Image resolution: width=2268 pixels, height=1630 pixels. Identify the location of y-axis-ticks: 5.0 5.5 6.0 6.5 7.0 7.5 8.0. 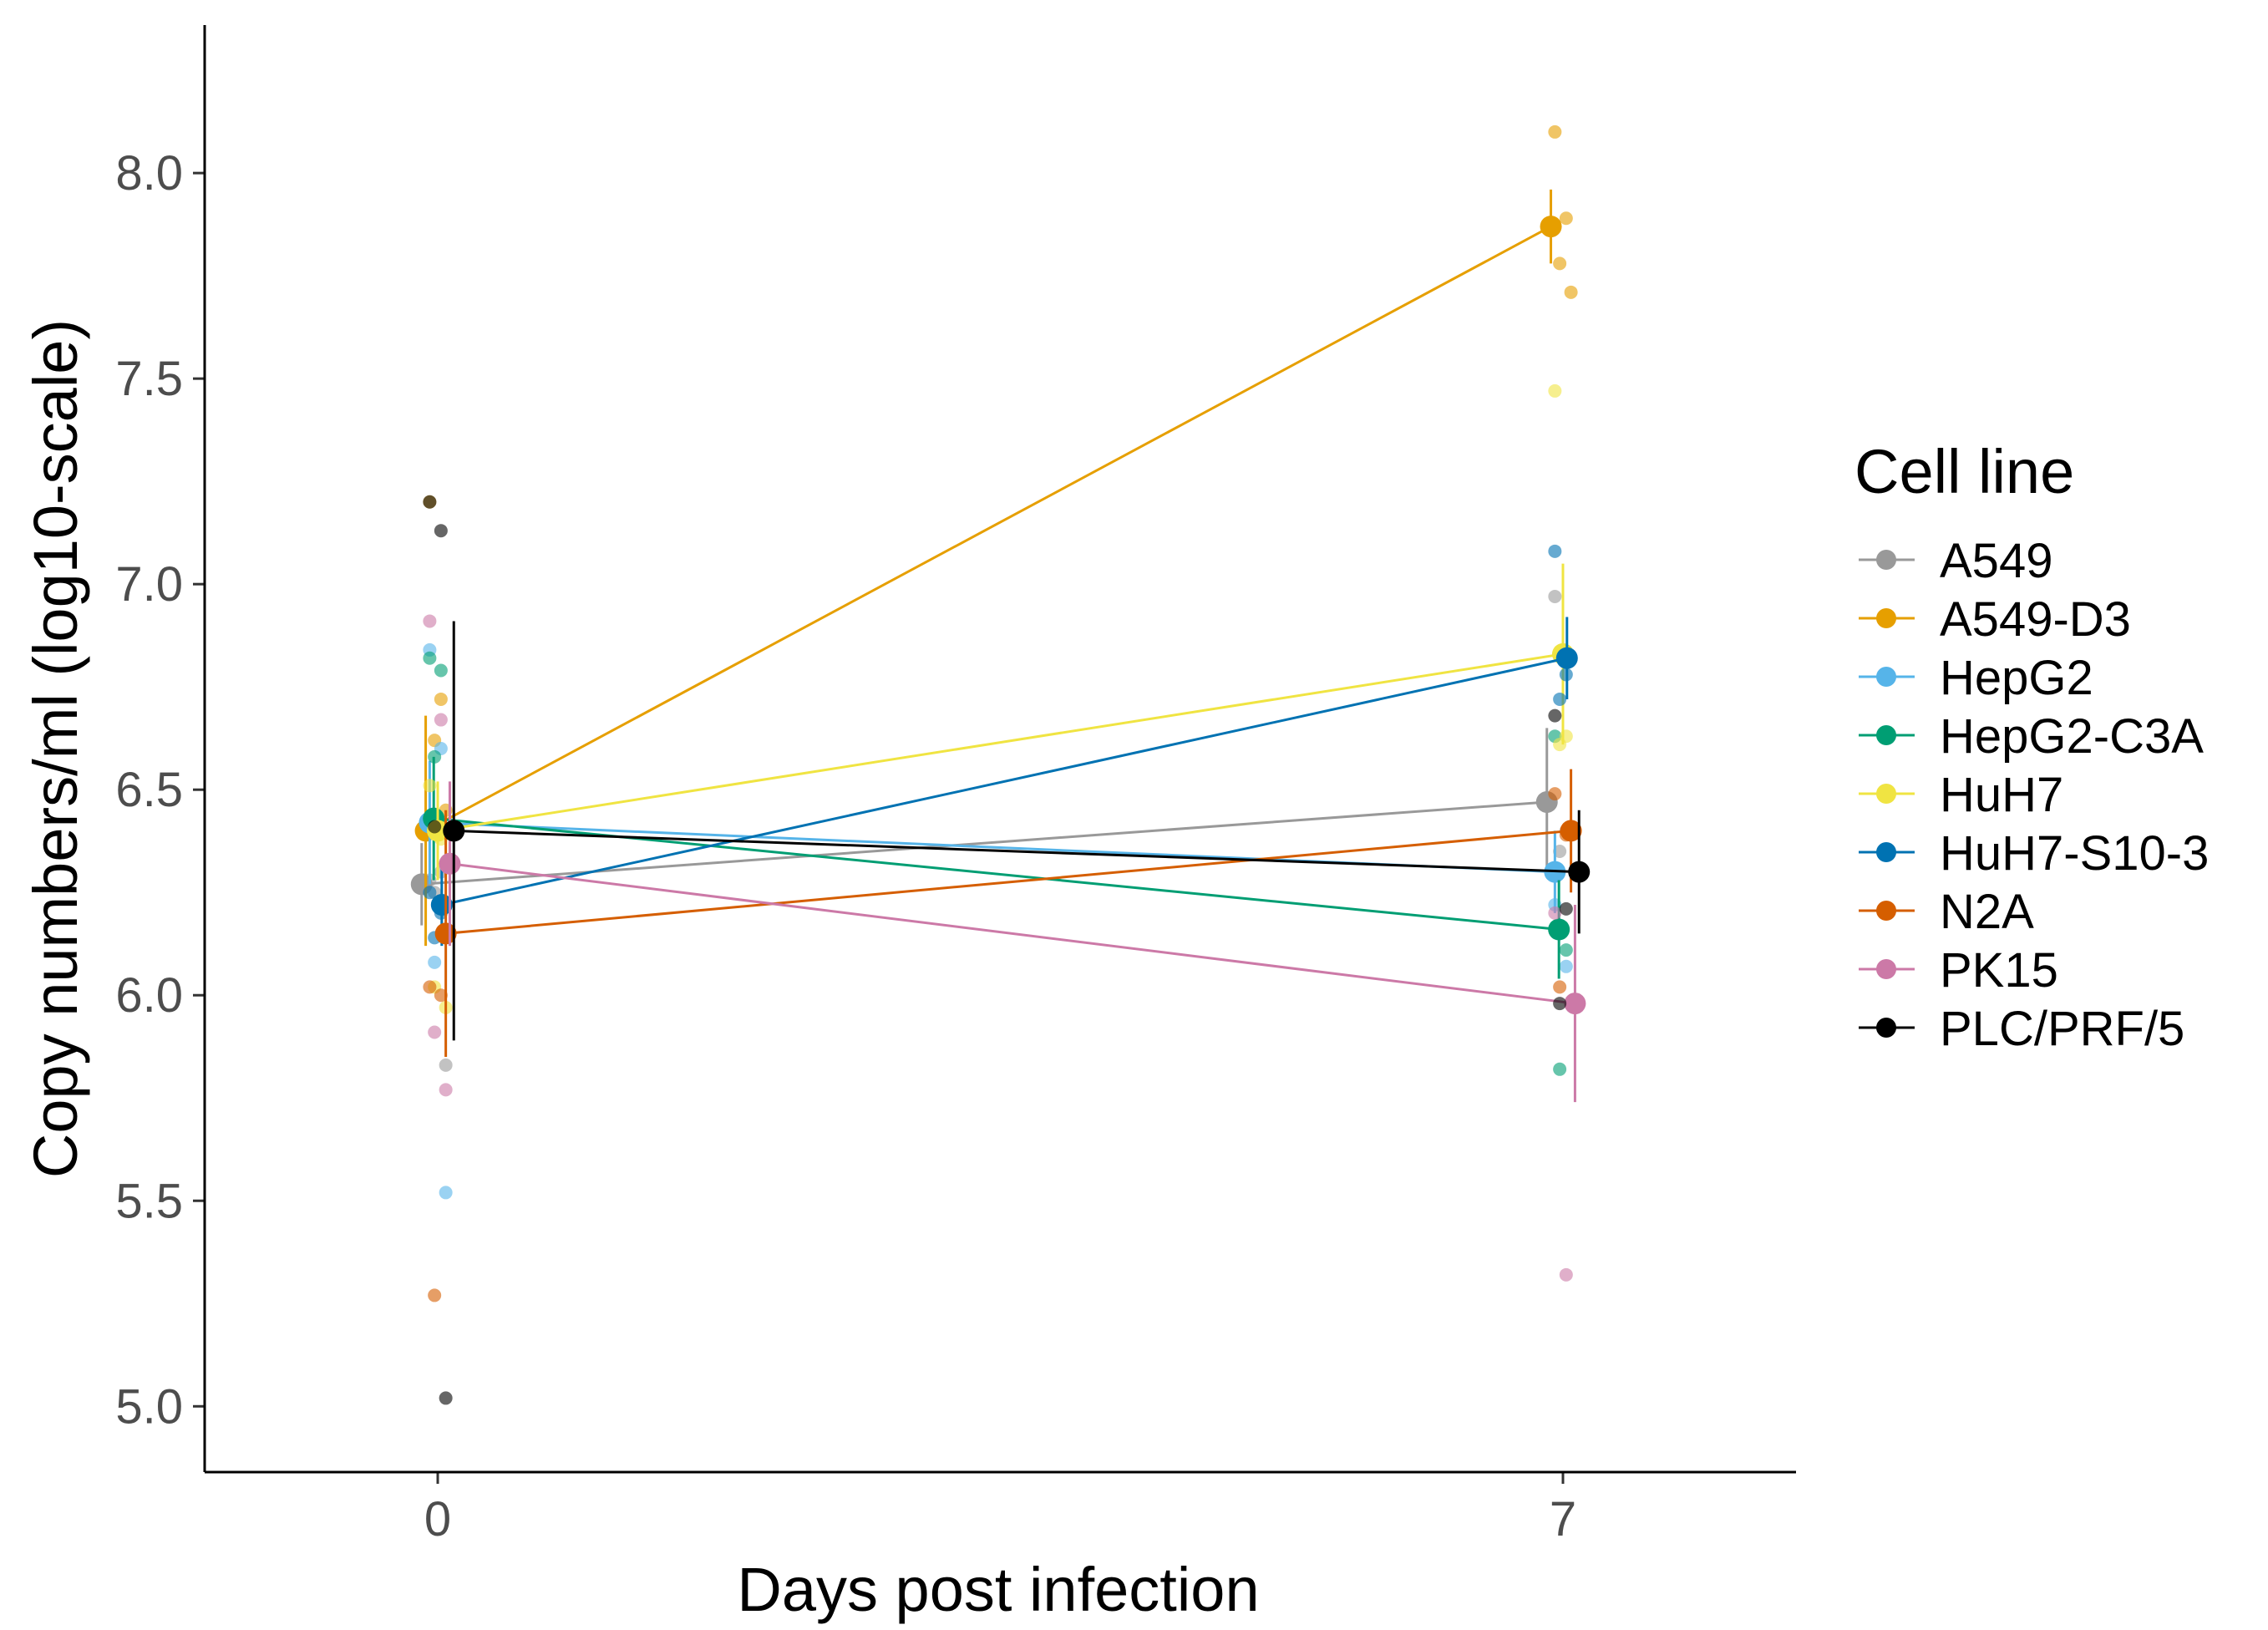
(160, 790).